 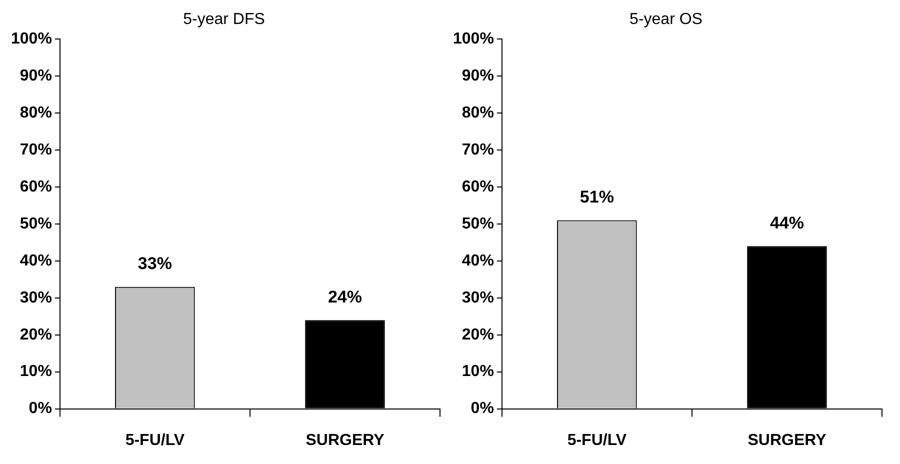 I want to click on chart-title: 5-year OS, so click(x=666, y=19).